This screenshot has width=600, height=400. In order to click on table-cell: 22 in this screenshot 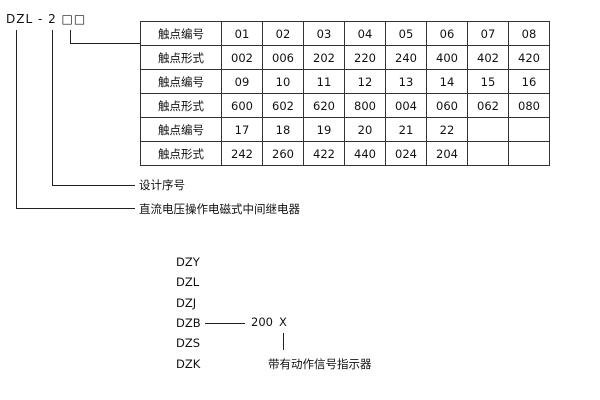, I will do `click(447, 129)`.